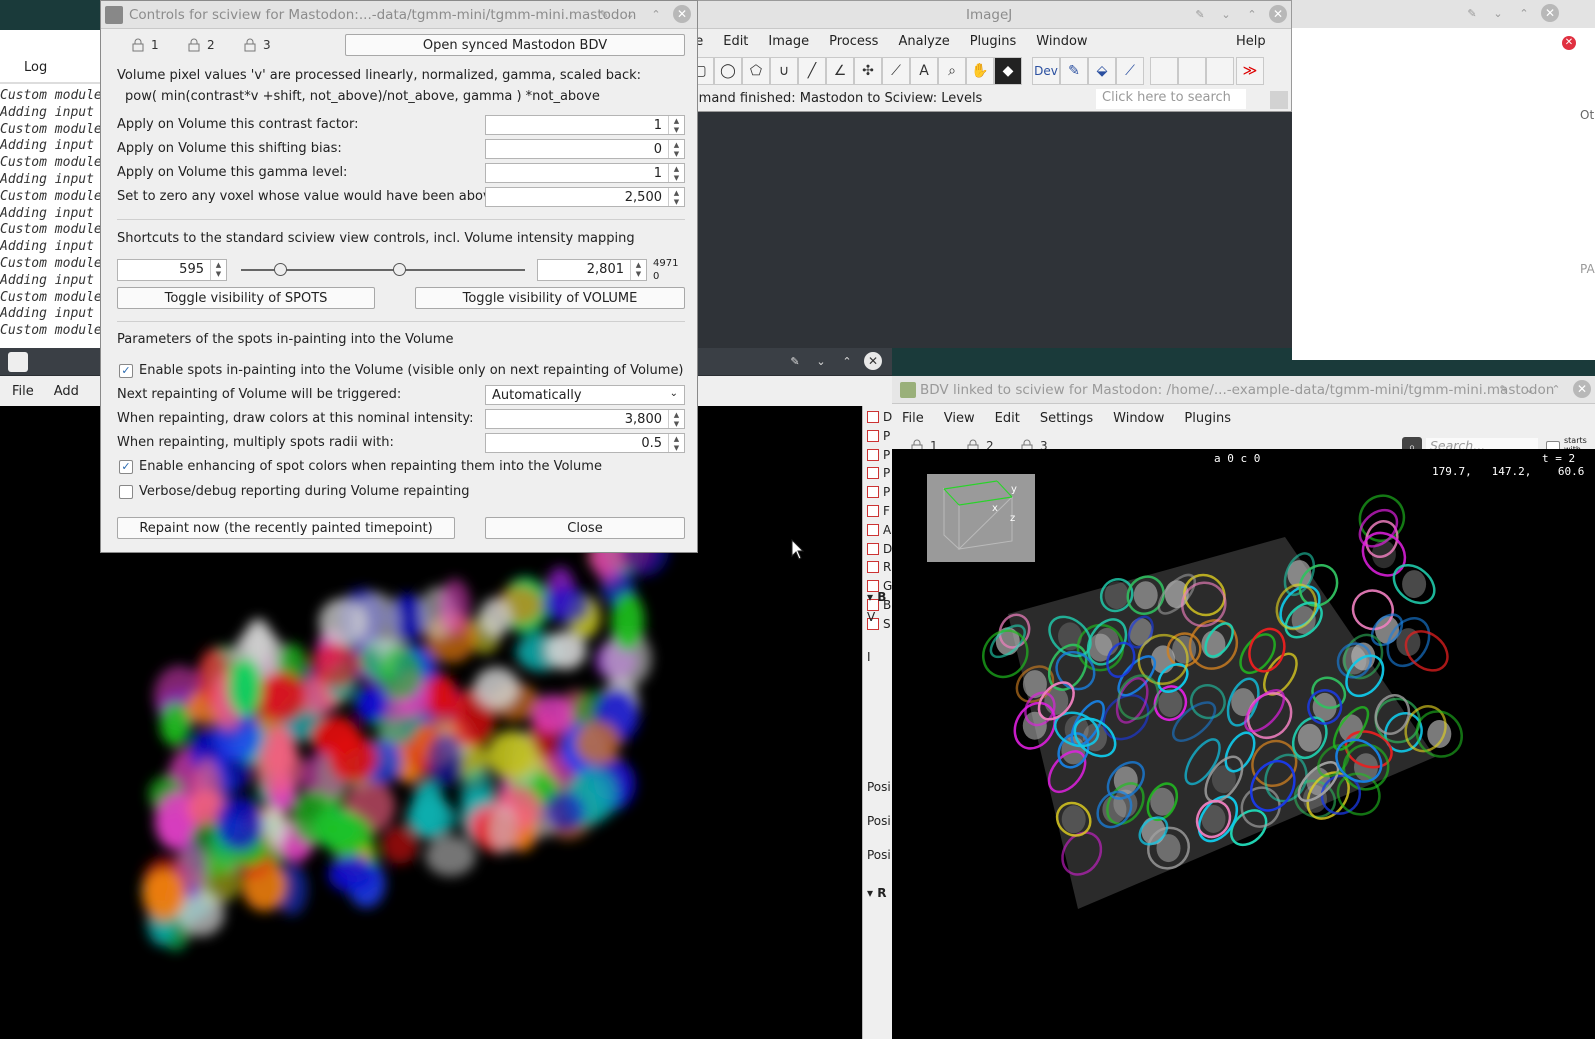 The height and width of the screenshot is (1039, 1595). Describe the element at coordinates (585, 419) in the screenshot. I see `intensity-spinner: 3,800 ▲ ▼` at that location.